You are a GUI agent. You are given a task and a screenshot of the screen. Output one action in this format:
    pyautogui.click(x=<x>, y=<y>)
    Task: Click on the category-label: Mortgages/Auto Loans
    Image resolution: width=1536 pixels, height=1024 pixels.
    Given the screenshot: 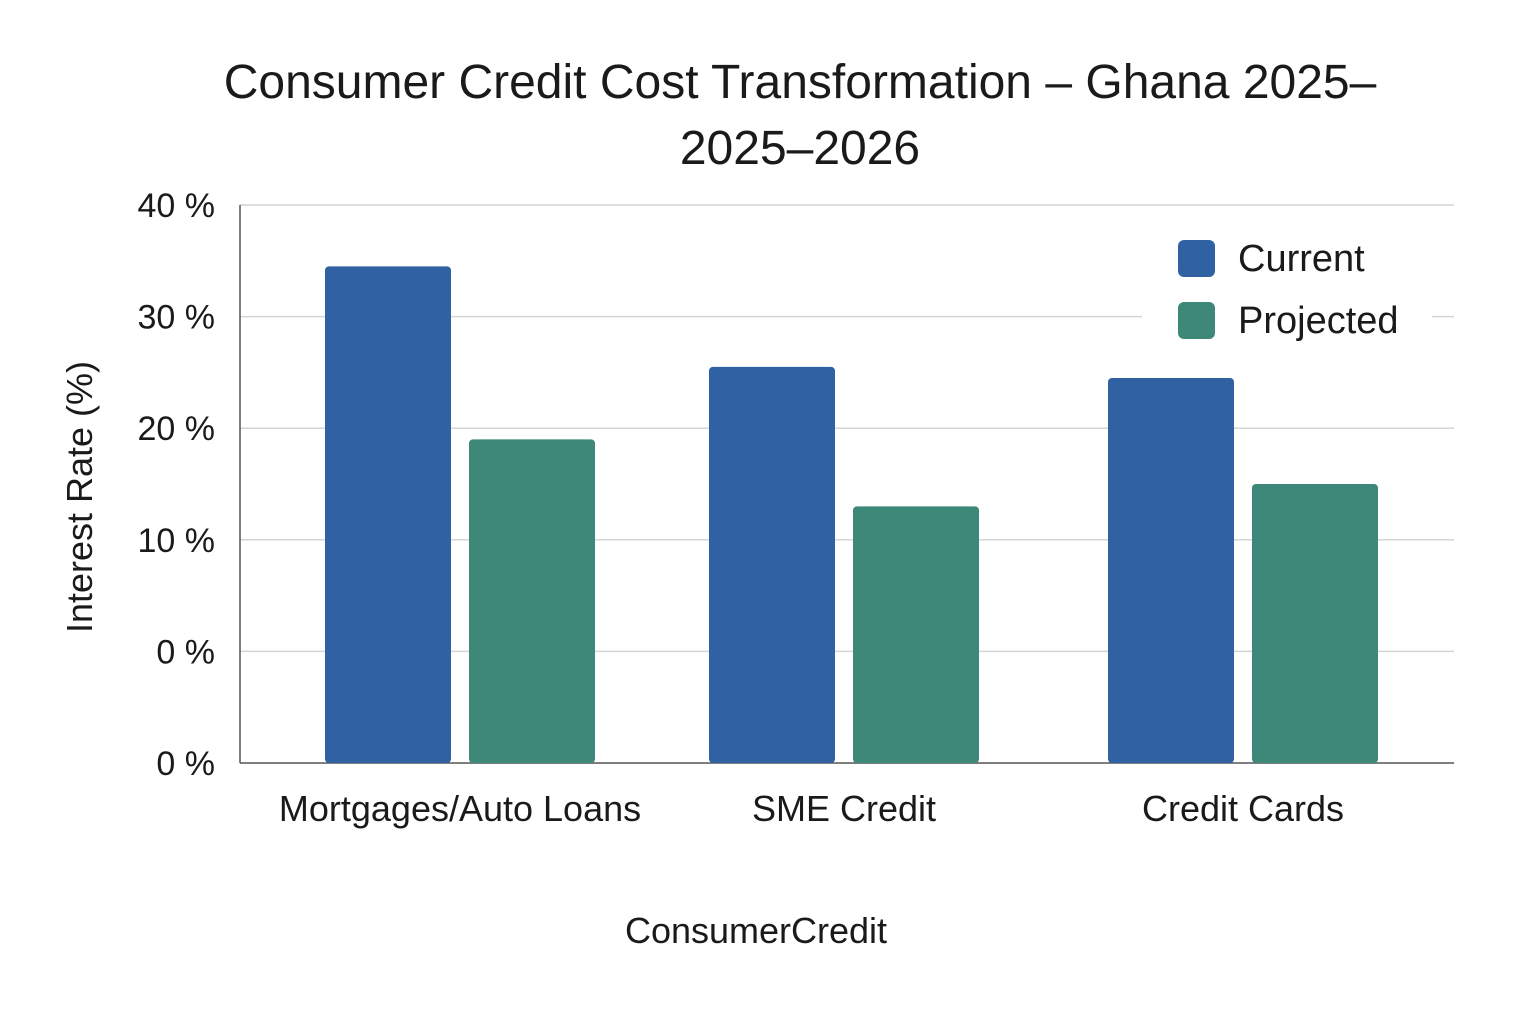 What is the action you would take?
    pyautogui.click(x=460, y=808)
    